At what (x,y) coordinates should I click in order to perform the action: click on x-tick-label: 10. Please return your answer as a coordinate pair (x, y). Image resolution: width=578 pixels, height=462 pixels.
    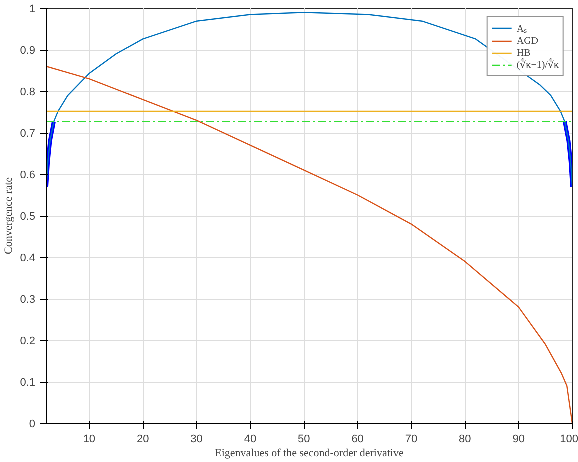
    Looking at the image, I should click on (89, 440).